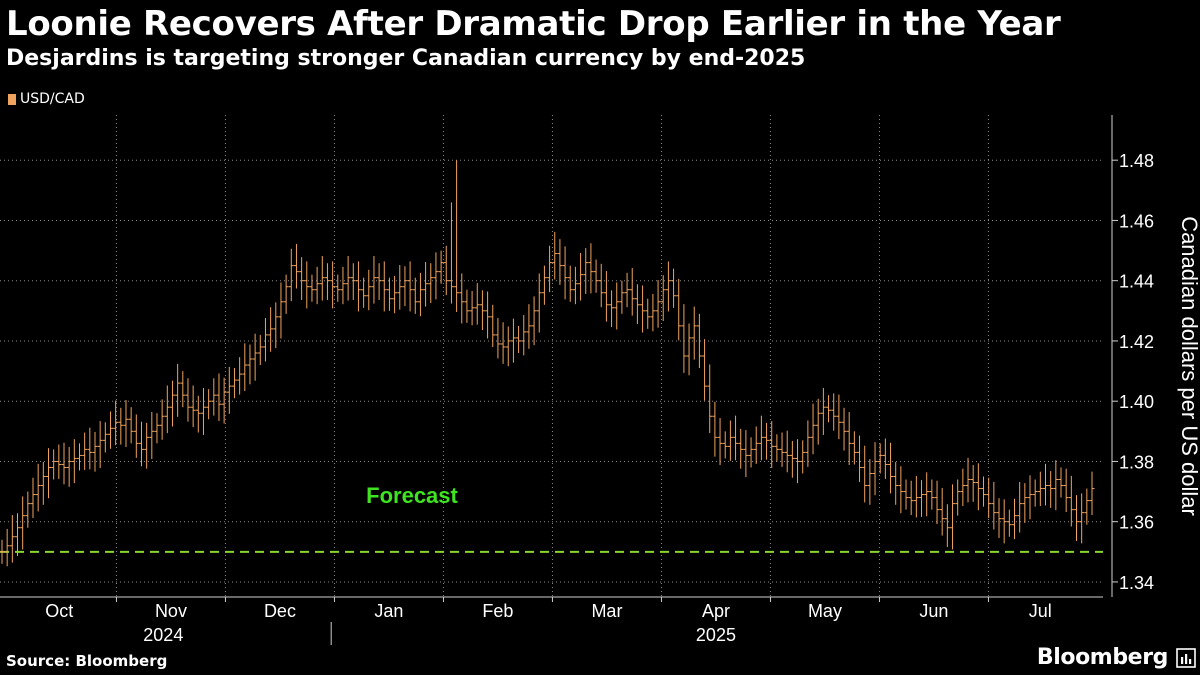  Describe the element at coordinates (171, 611) in the screenshot. I see `x-tick-label: Nov` at that location.